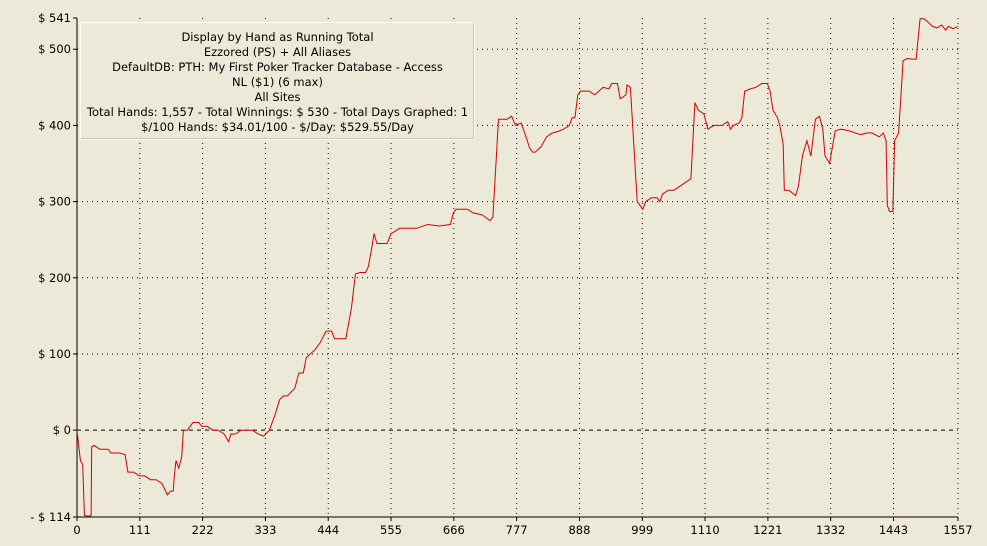 Image resolution: width=987 pixels, height=546 pixels. I want to click on info-line-sites: All Sites, so click(277, 97).